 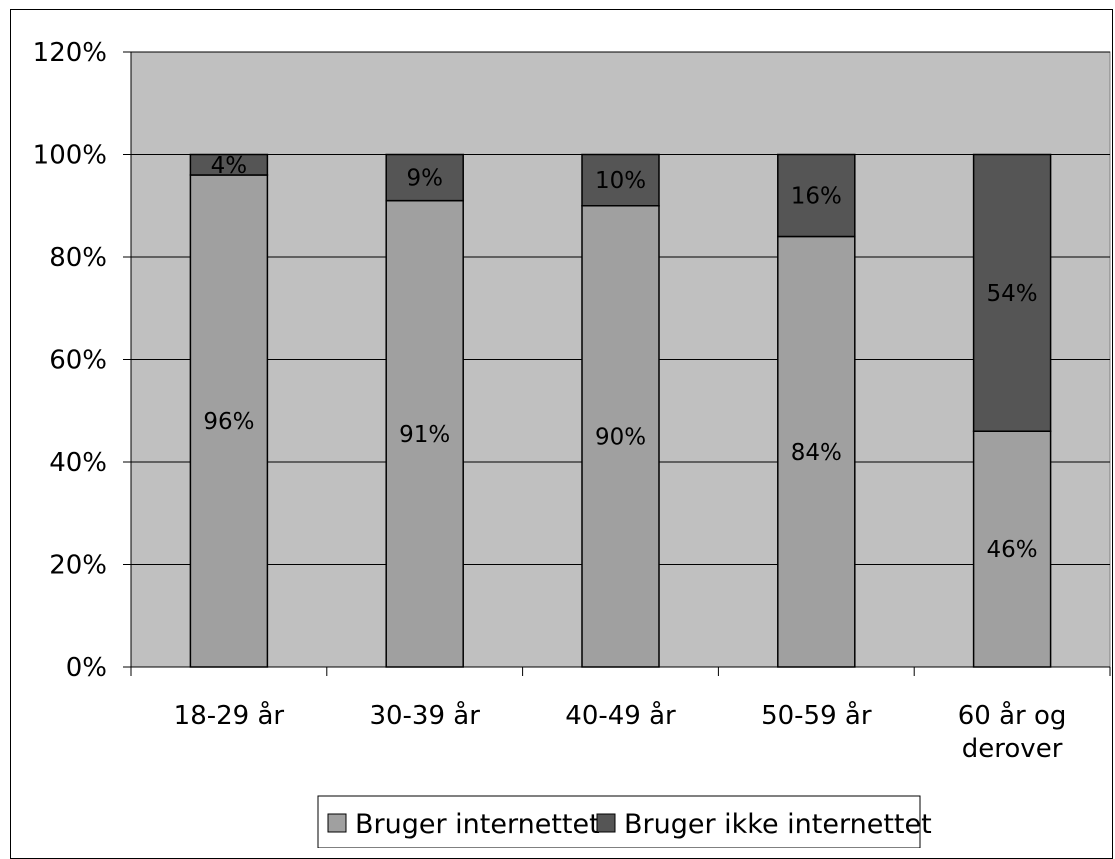 What do you see at coordinates (78, 566) in the screenshot?
I see `y-tick-label: 20%` at bounding box center [78, 566].